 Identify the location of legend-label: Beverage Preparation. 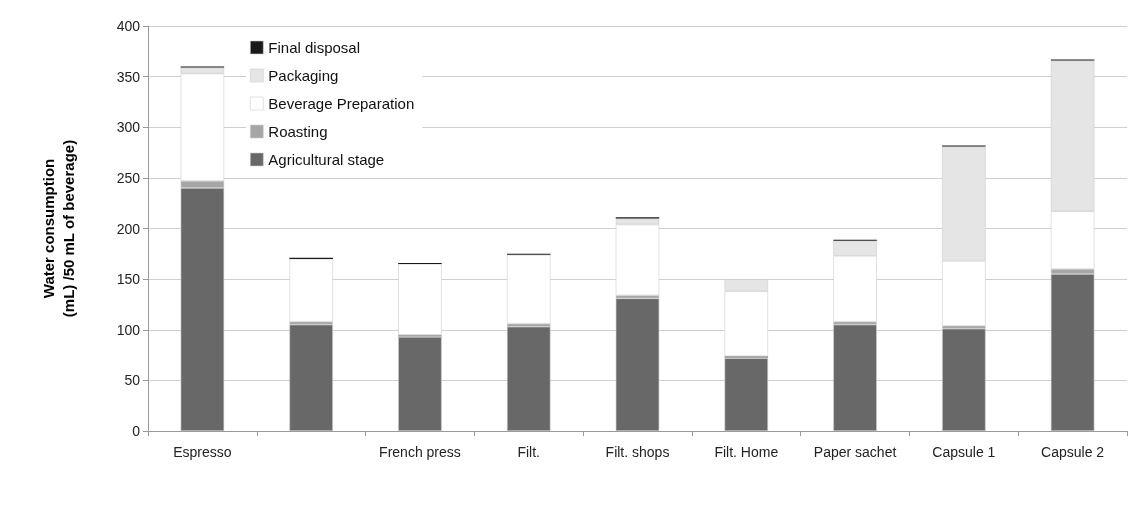
(341, 103).